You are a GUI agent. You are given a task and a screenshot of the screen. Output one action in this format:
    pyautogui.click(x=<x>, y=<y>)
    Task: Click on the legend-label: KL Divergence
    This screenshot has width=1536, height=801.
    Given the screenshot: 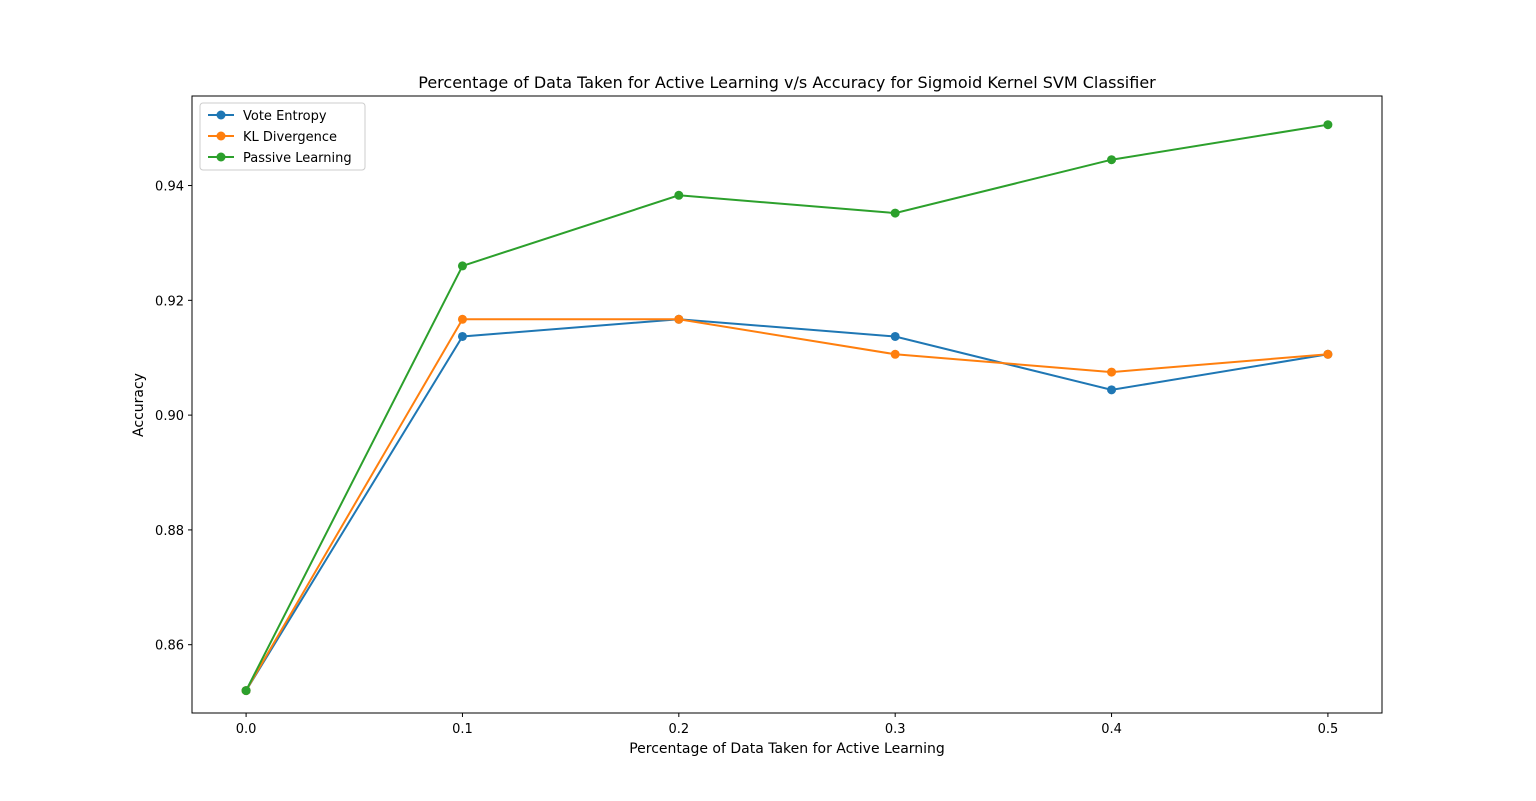 What is the action you would take?
    pyautogui.click(x=290, y=137)
    